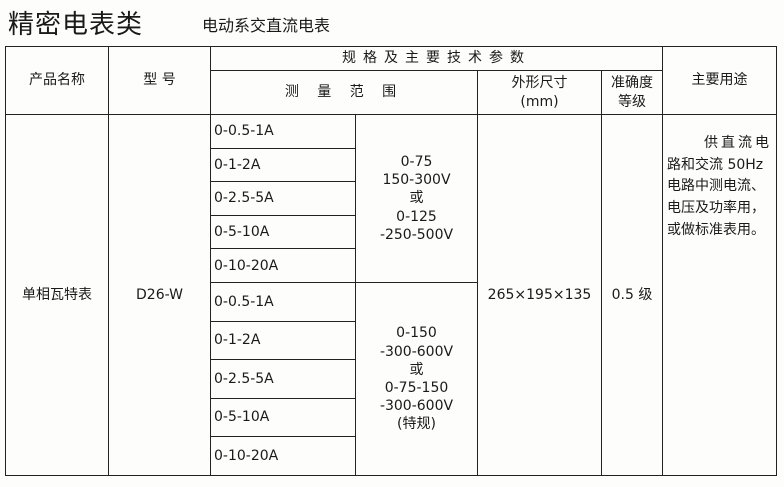 Image resolution: width=784 pixels, height=487 pixels. I want to click on voltage-range-1: 0-75 150-300V 或 0-125 -250-500V, so click(416, 198).